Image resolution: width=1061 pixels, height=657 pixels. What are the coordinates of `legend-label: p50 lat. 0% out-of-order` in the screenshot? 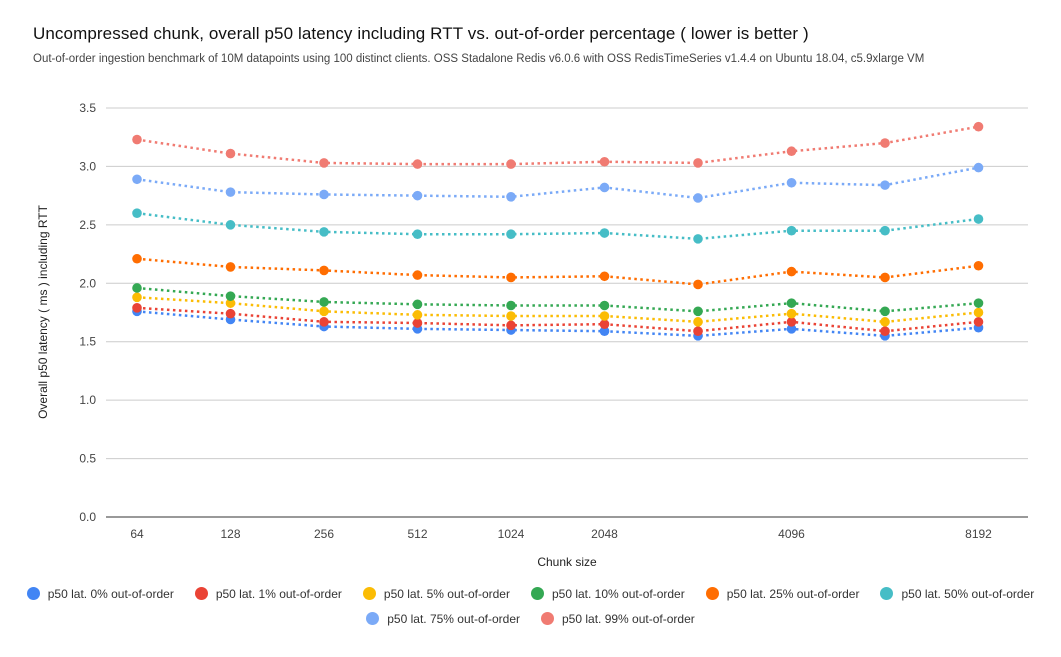 It's located at (110, 593).